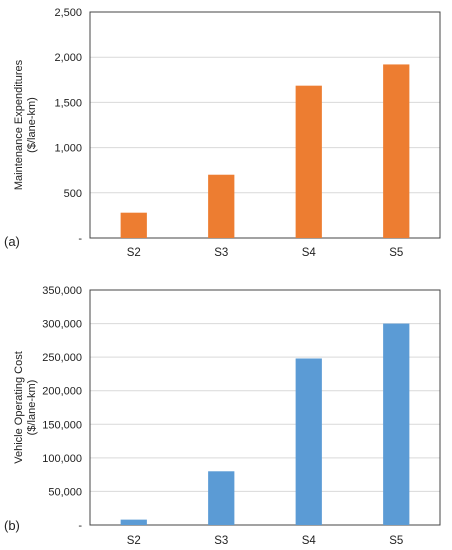 The image size is (452, 550). Describe the element at coordinates (68, 149) in the screenshot. I see `y-tick-label: 1,000` at that location.